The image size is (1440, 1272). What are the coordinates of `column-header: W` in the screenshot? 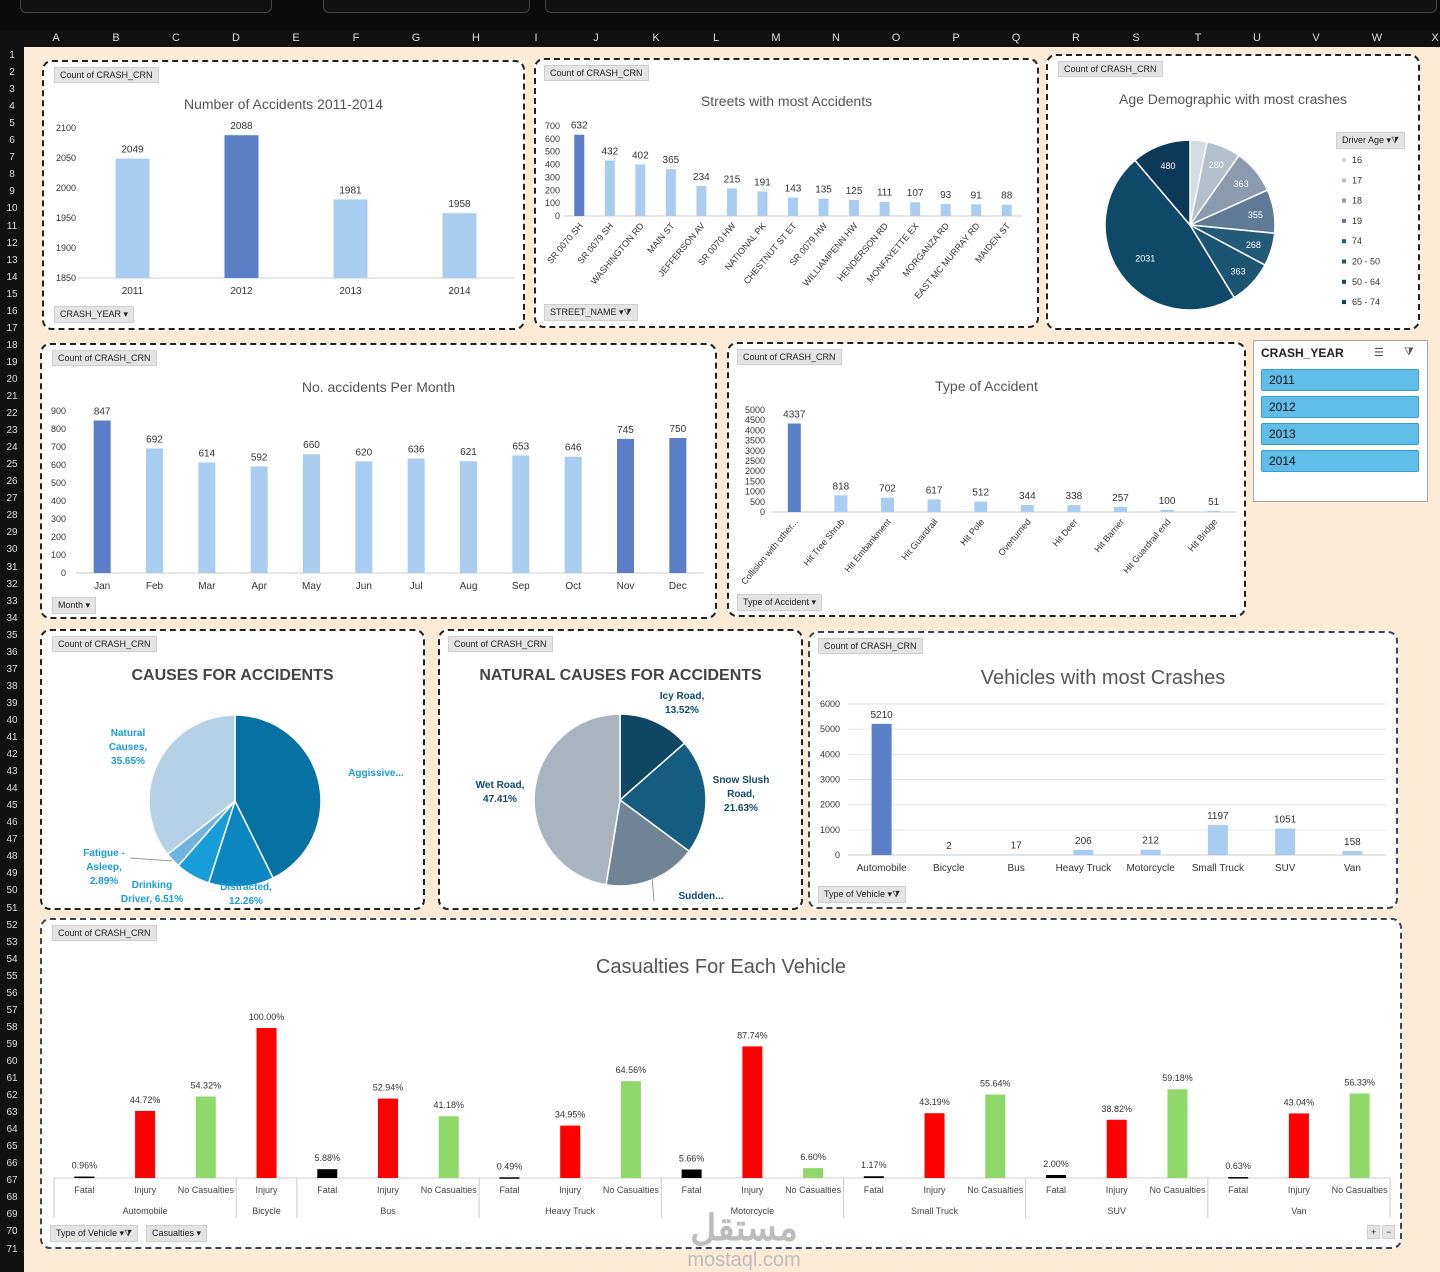 It's located at (1377, 38).